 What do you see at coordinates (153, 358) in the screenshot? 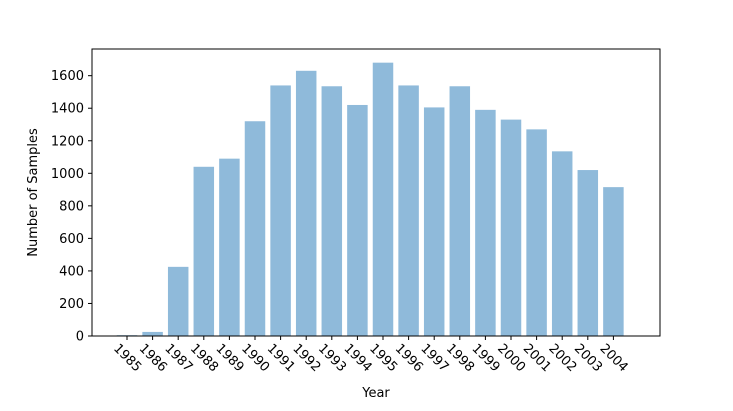
I see `x-tick-label: 1986` at bounding box center [153, 358].